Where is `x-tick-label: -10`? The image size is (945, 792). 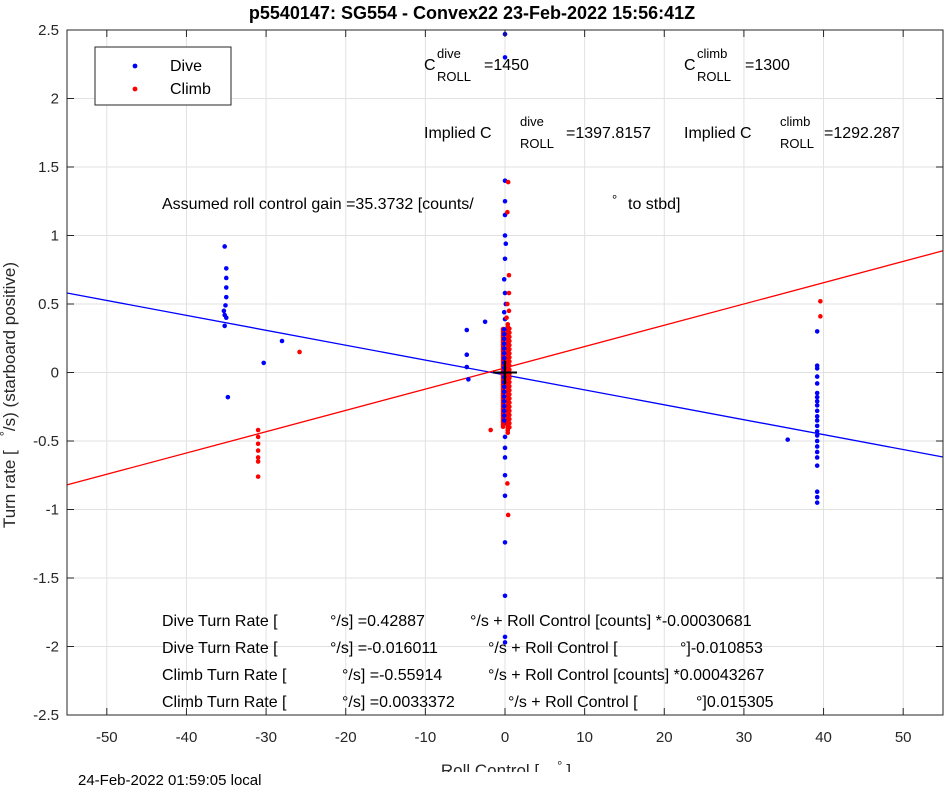
x-tick-label: -10 is located at coordinates (426, 737).